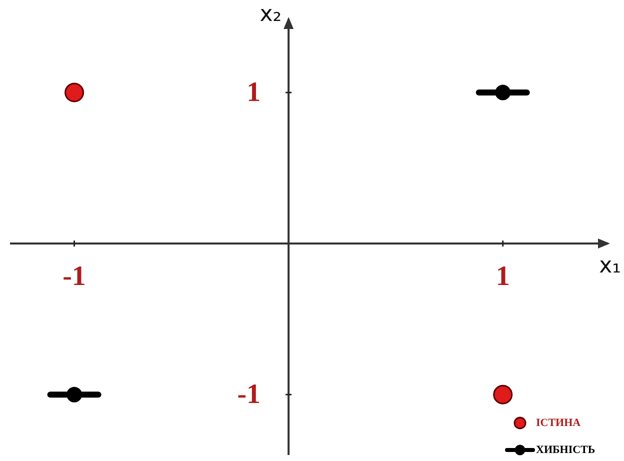 The width and height of the screenshot is (624, 461). I want to click on legend-label: ХИБНІСТЬ, so click(566, 450).